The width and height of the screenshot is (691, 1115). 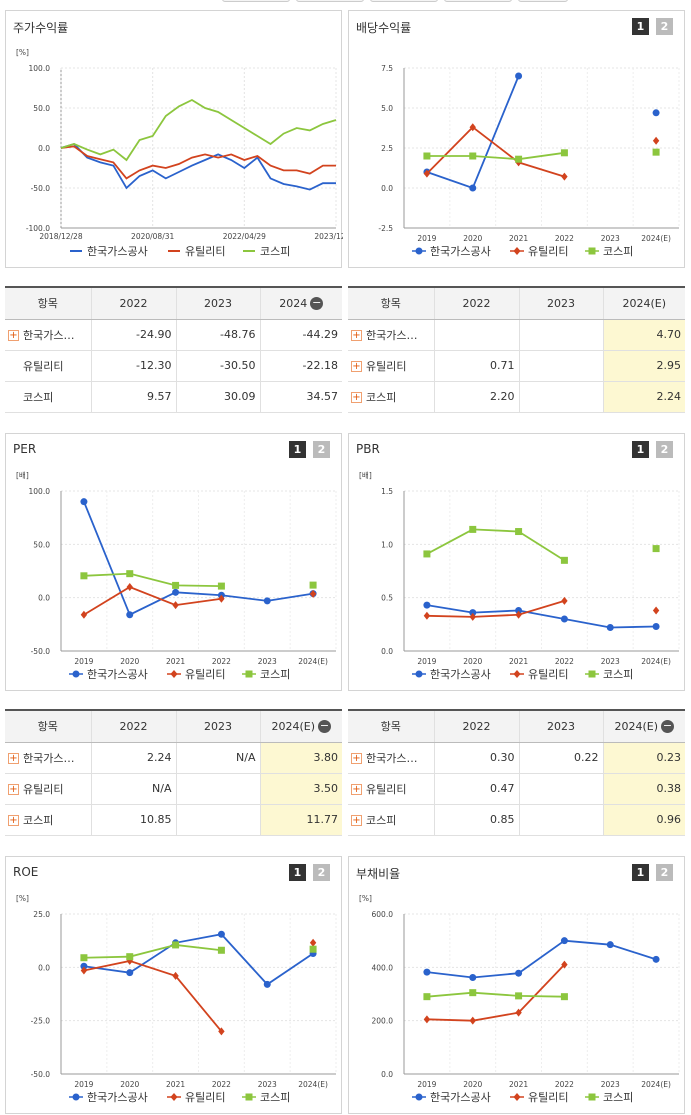 I want to click on x-tick-label: 2022, so click(x=564, y=238).